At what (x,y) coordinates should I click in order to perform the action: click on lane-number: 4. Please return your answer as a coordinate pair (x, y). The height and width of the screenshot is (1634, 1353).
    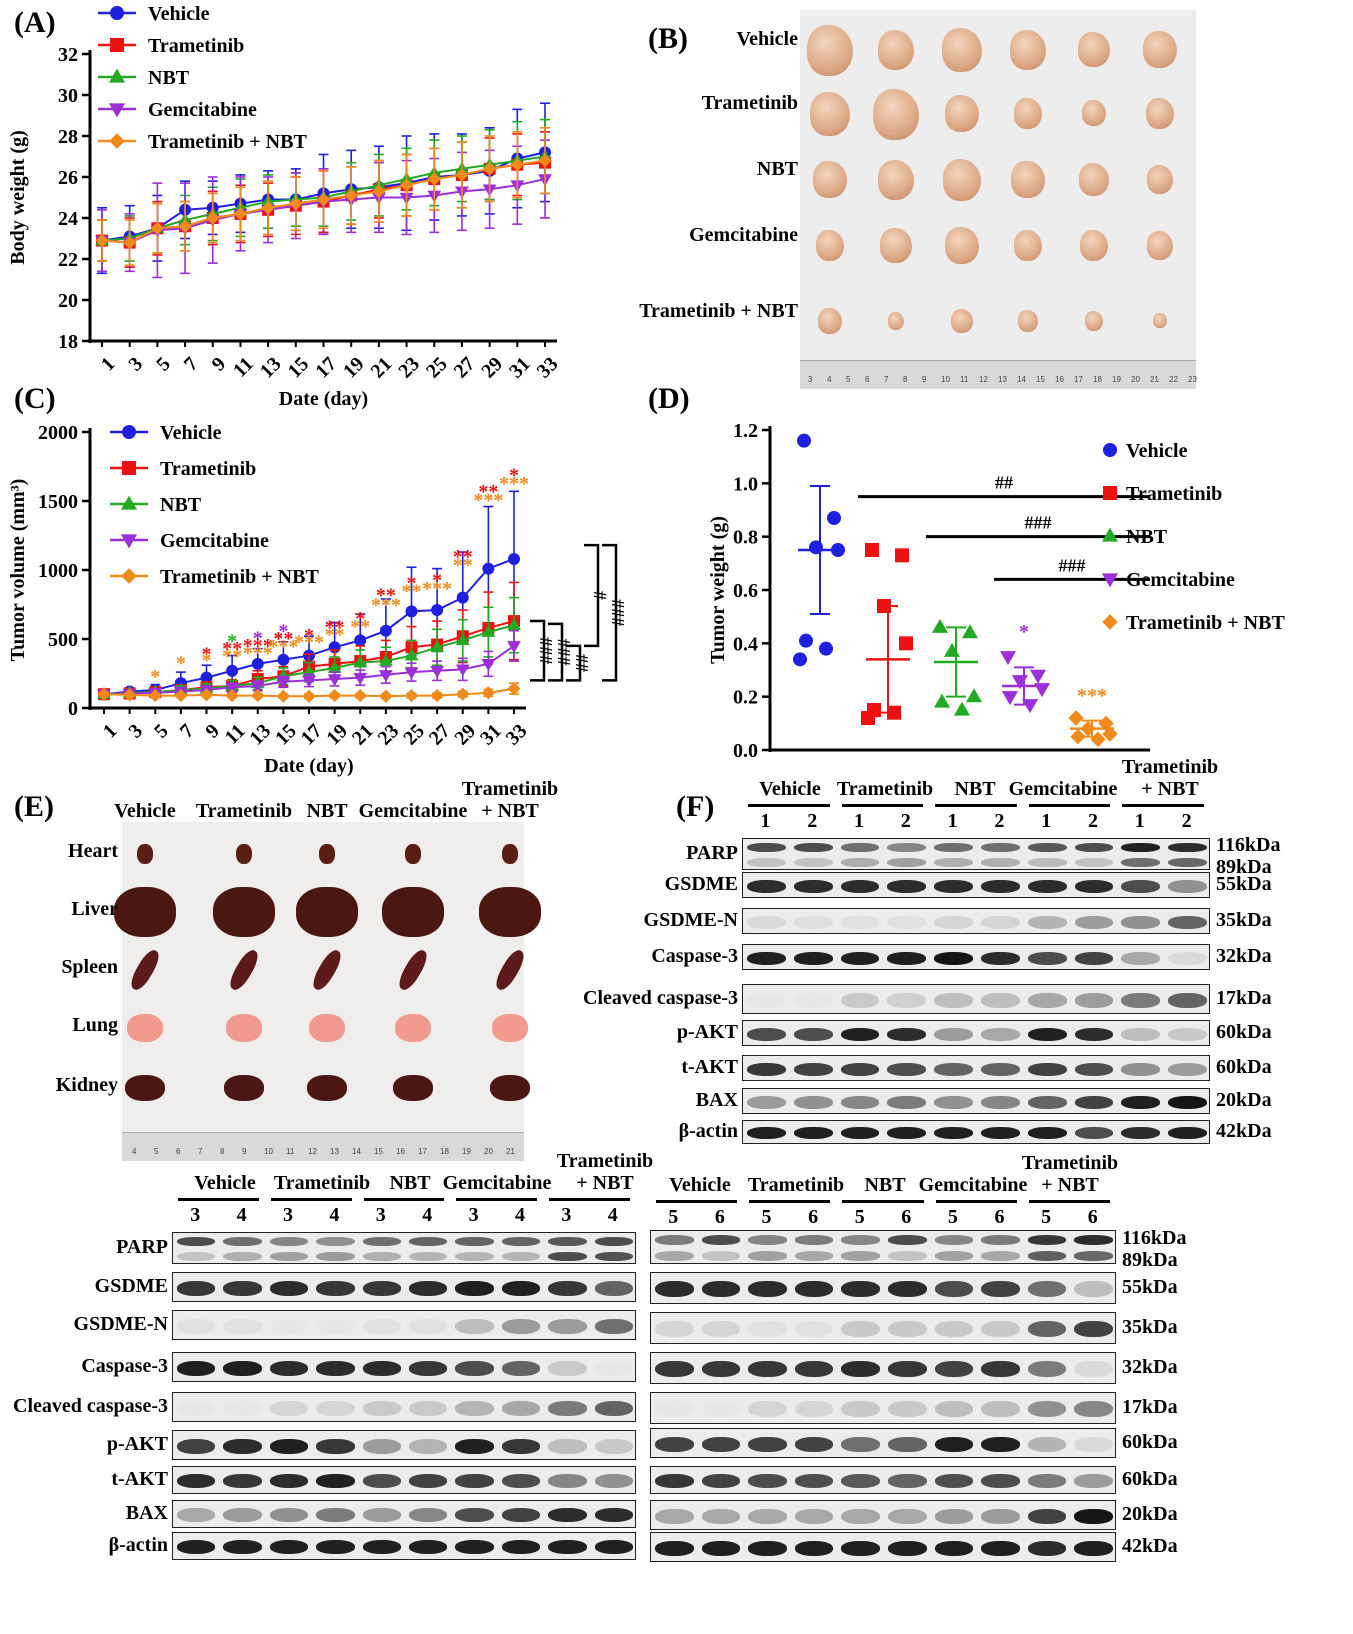
    Looking at the image, I should click on (612, 1215).